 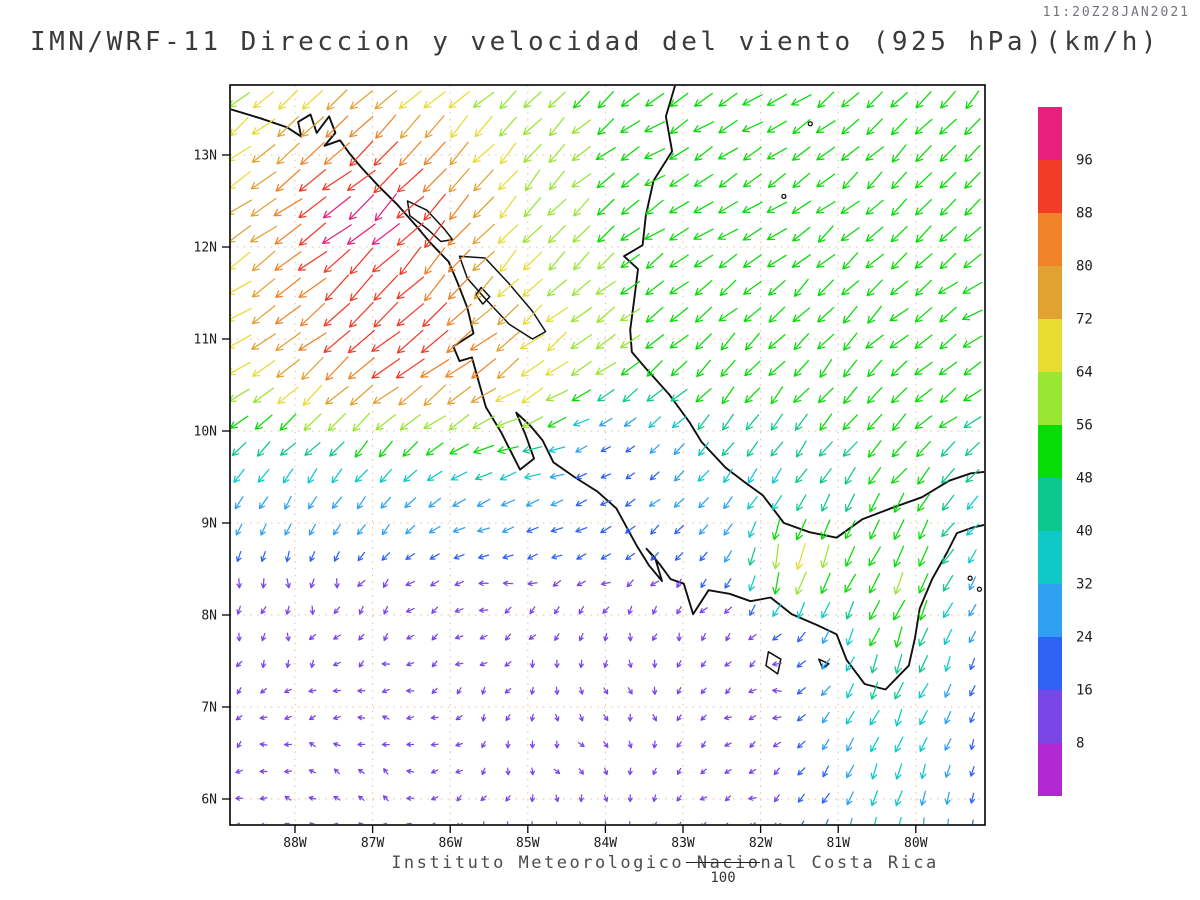 What do you see at coordinates (205, 248) in the screenshot?
I see `lat-tick-label: 12N` at bounding box center [205, 248].